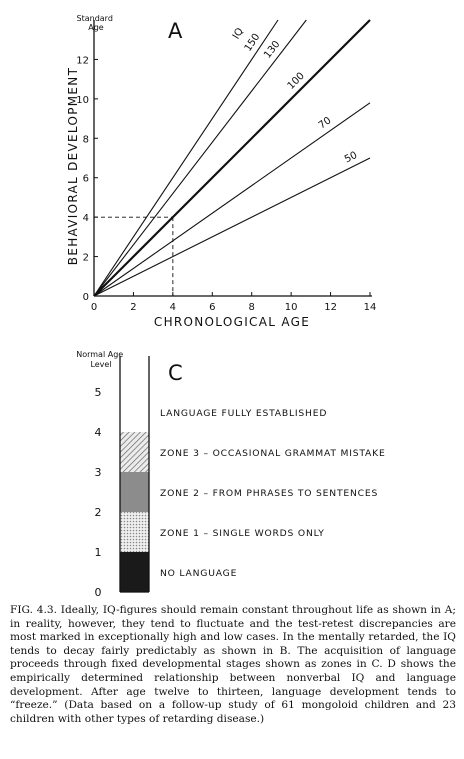  I want to click on chart-a-reference-lines, so click(134, 256).